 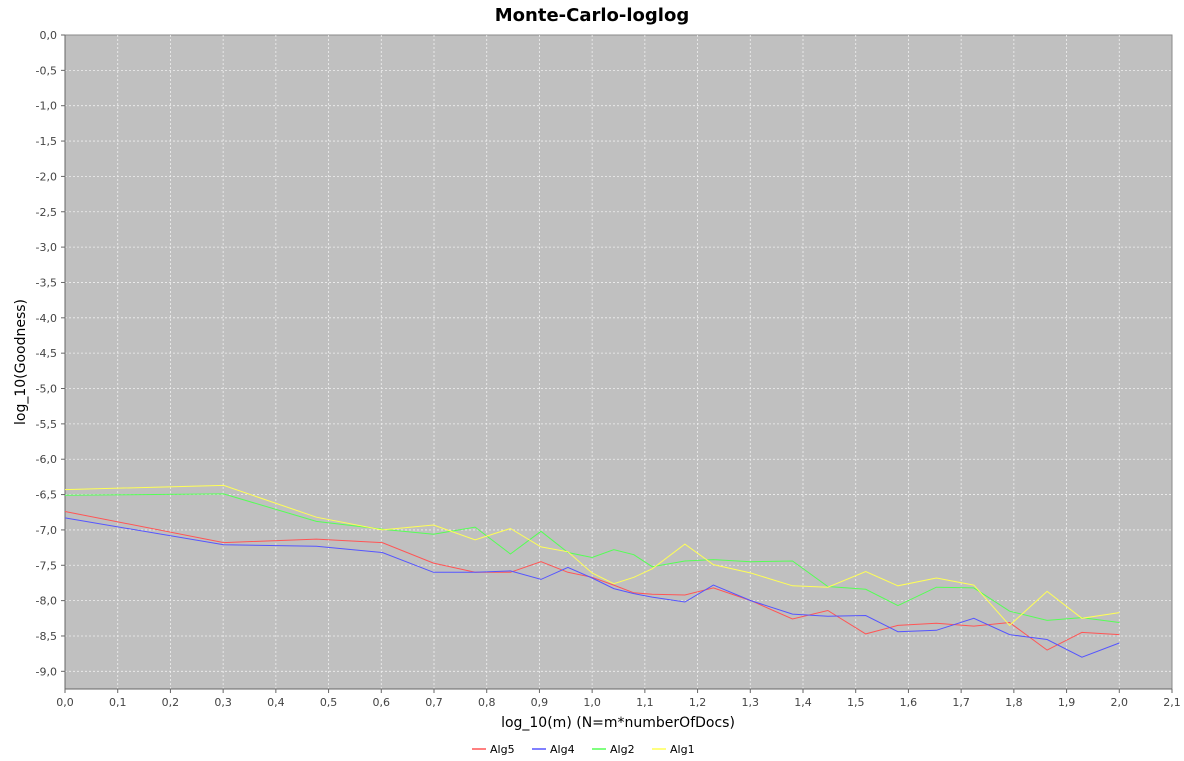 What do you see at coordinates (645, 702) in the screenshot?
I see `x-tick-label: 1,1` at bounding box center [645, 702].